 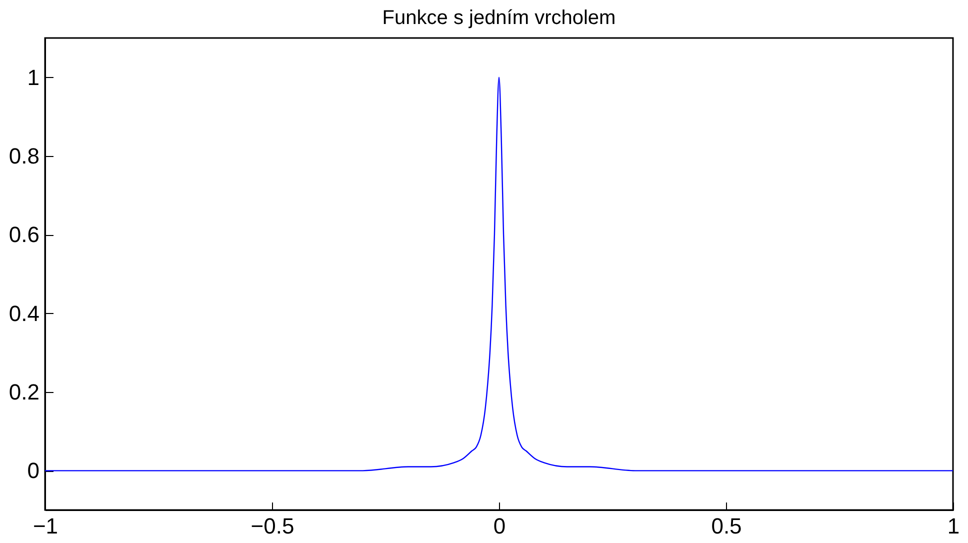 I want to click on y-tick-label: 0.6, so click(x=24, y=235).